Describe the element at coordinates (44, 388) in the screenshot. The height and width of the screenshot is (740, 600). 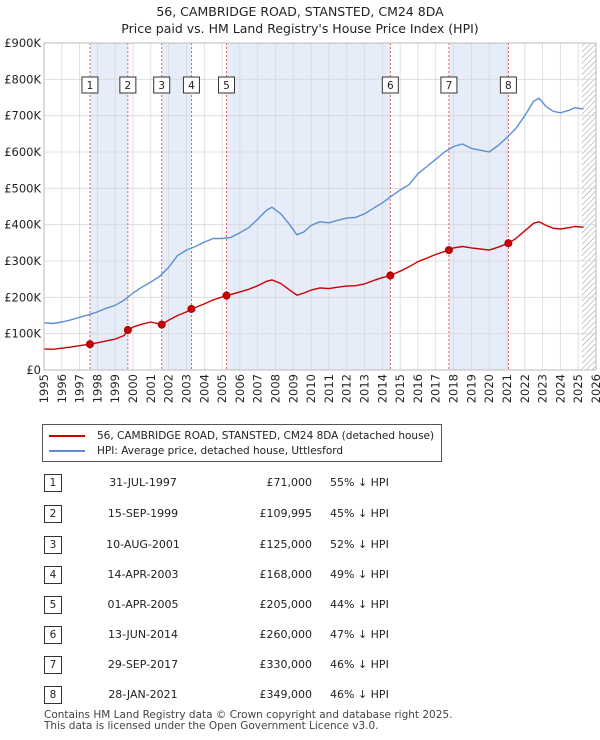
I see `x-tick-label: 1995` at that location.